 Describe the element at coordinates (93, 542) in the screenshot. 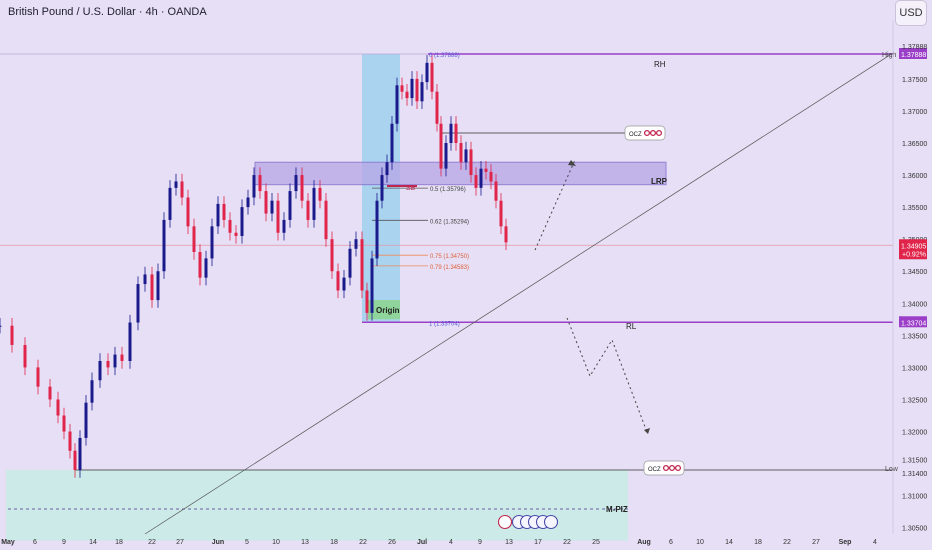

I see `x-axis-tick-label: 14` at that location.